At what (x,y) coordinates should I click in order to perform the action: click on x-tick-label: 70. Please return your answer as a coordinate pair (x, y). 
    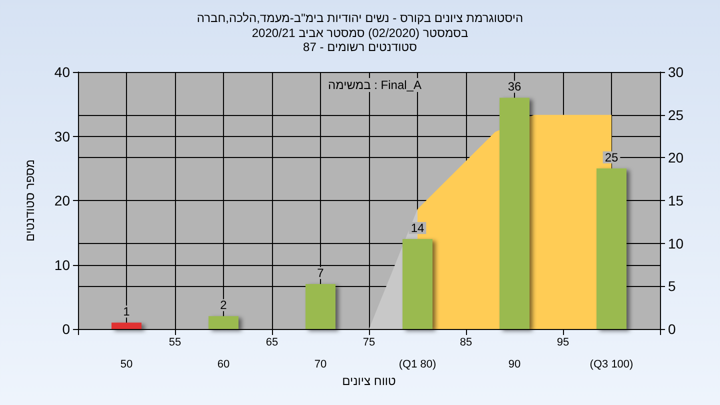
    Looking at the image, I should click on (320, 364).